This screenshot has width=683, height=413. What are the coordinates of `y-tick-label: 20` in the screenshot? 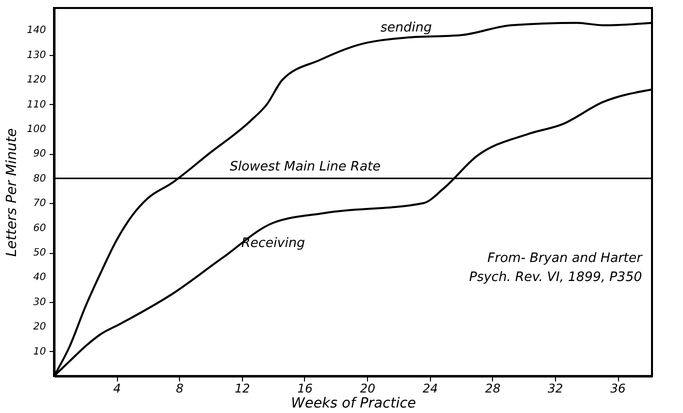 It's located at (39, 327).